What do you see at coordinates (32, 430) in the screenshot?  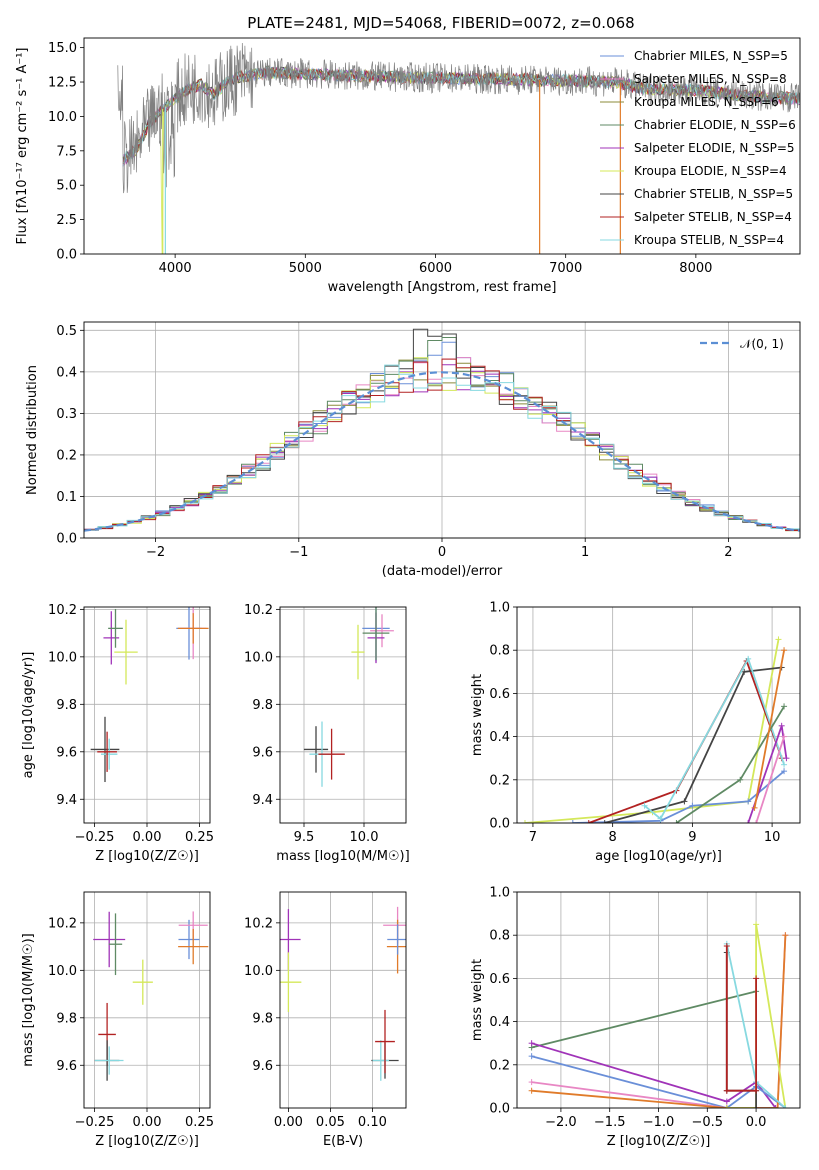 I see `y-axis-label: Normed distribution` at bounding box center [32, 430].